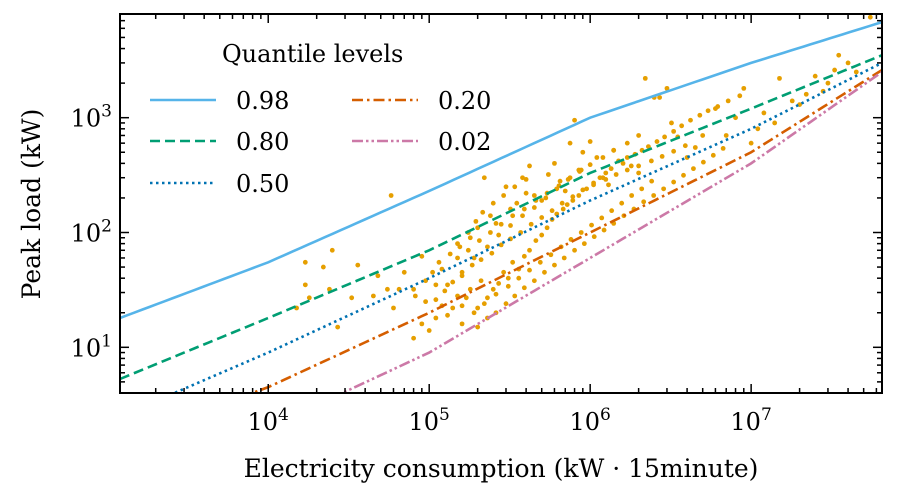 Image resolution: width=897 pixels, height=498 pixels. I want to click on y-tick-label: 101, so click(91, 346).